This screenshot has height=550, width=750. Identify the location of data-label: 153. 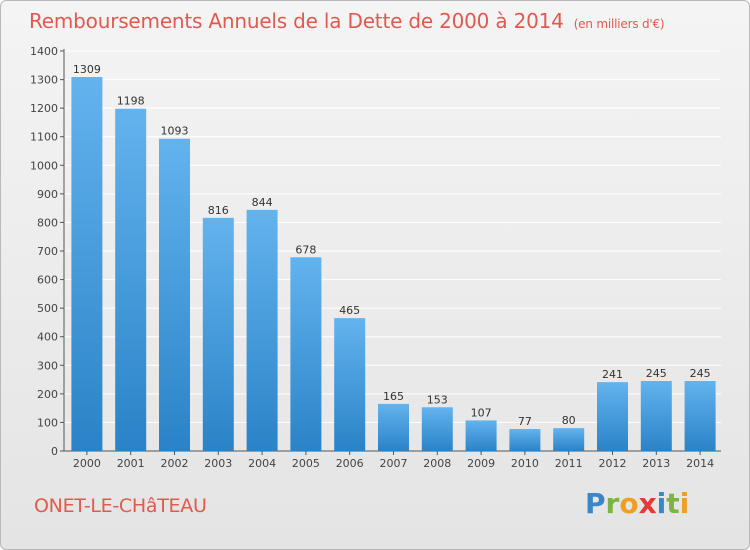
(437, 399).